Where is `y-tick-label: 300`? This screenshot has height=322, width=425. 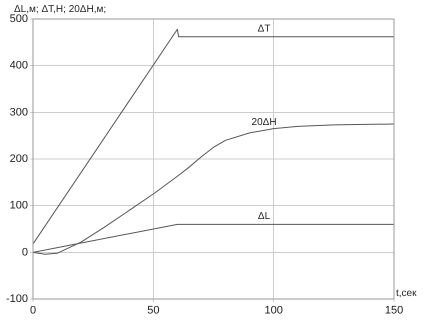
y-tick-label: 300 is located at coordinates (19, 112).